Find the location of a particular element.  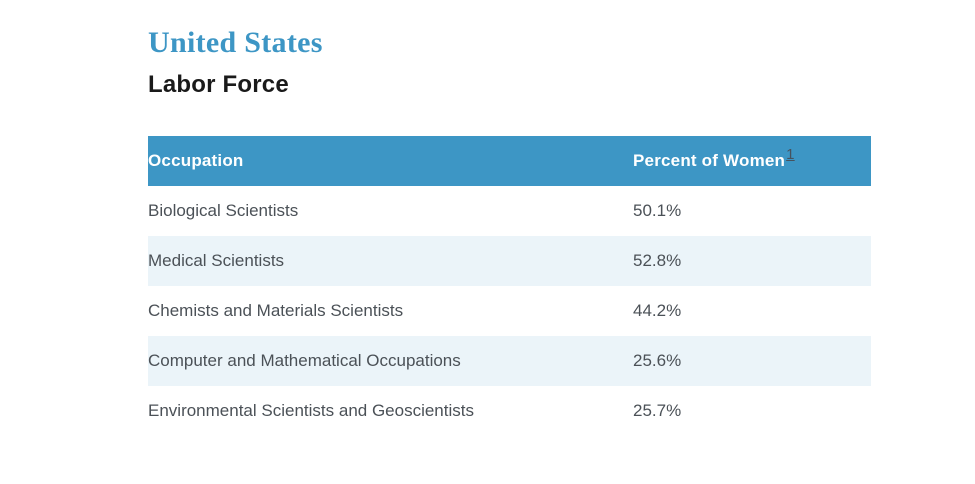

occupation-cell: Medical Scientists is located at coordinates (216, 260).